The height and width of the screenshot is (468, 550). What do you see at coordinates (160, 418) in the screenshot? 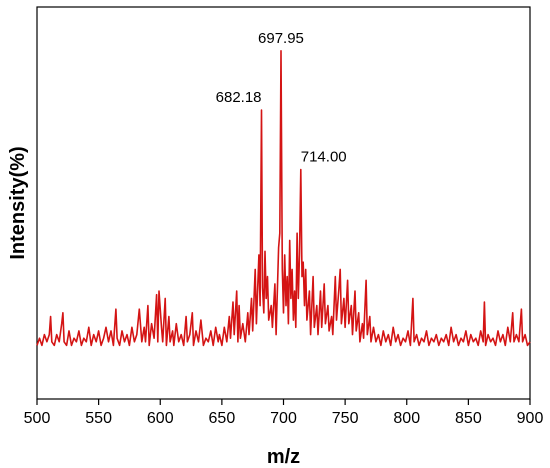
I see `x-tick-label: 600` at bounding box center [160, 418].